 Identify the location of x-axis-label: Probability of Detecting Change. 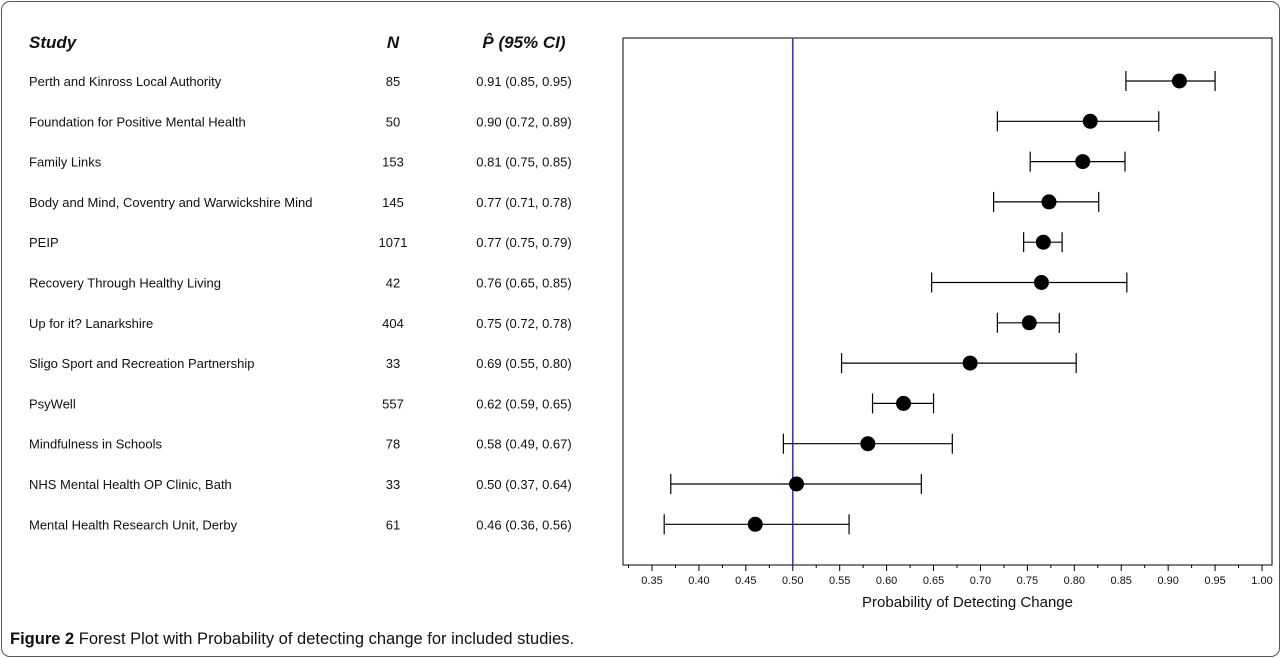
(967, 602).